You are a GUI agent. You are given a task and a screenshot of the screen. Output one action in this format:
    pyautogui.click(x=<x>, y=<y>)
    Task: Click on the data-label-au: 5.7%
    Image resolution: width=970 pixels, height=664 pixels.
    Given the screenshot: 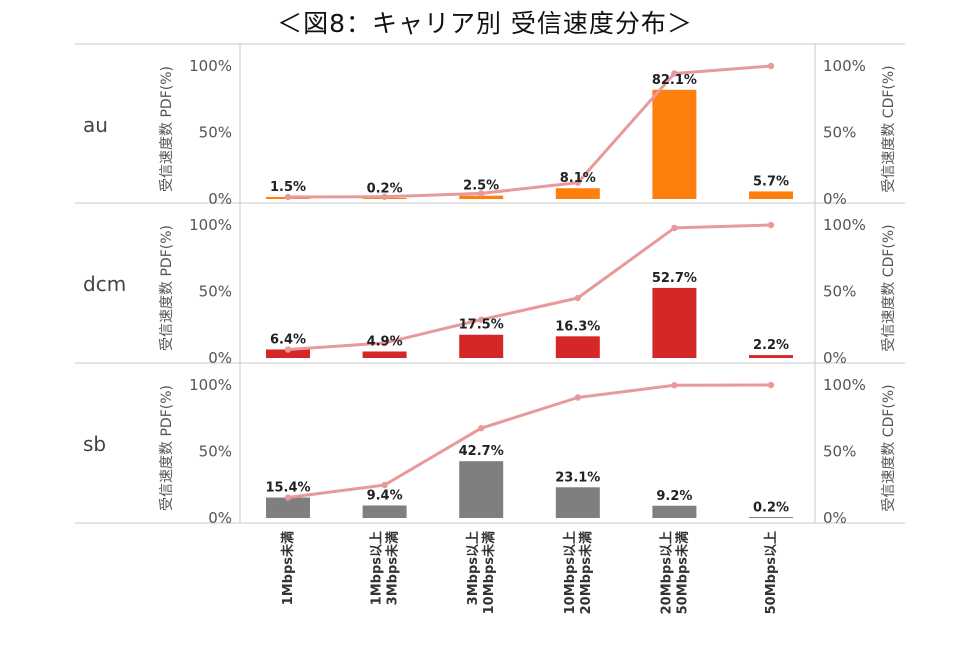 What is the action you would take?
    pyautogui.click(x=771, y=181)
    